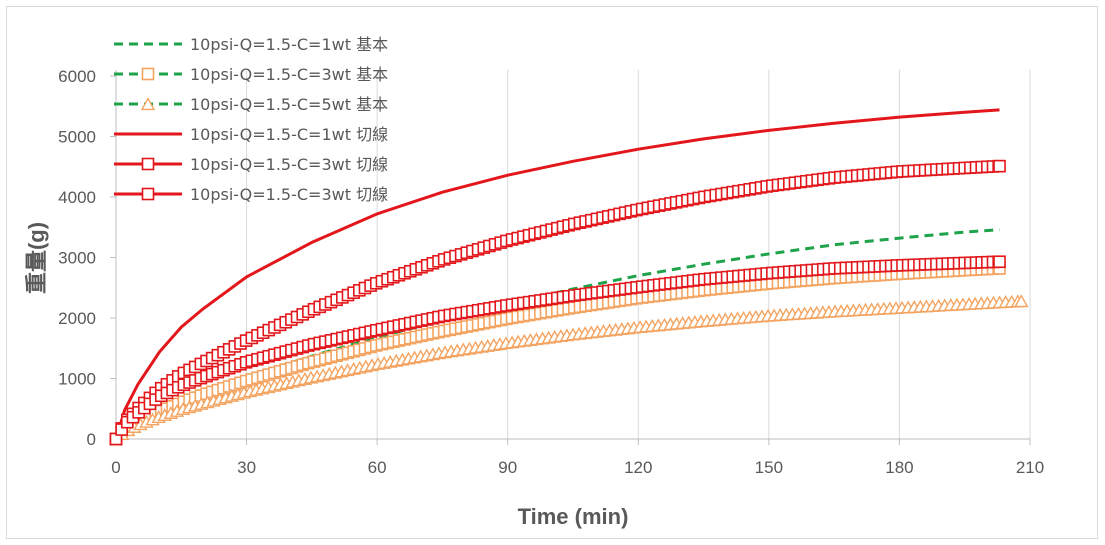 This screenshot has height=545, width=1105. I want to click on legend-label: 10psi-Q=1.5-C=5wt 基本, so click(289, 104).